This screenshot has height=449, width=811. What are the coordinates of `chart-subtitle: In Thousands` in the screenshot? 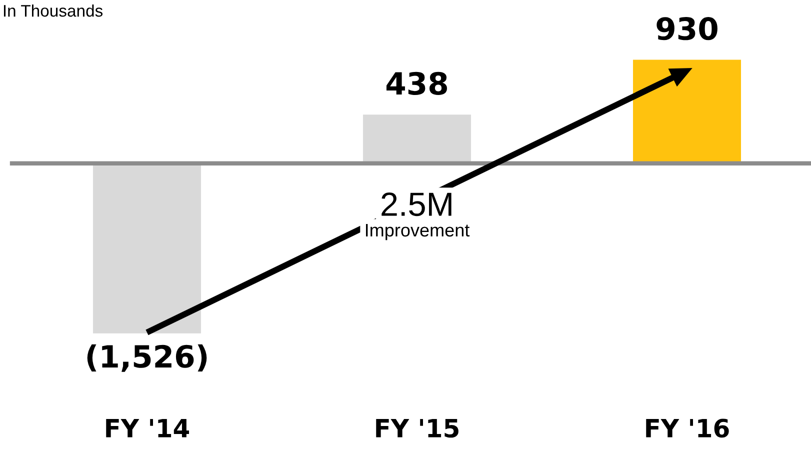 It's located at (53, 10).